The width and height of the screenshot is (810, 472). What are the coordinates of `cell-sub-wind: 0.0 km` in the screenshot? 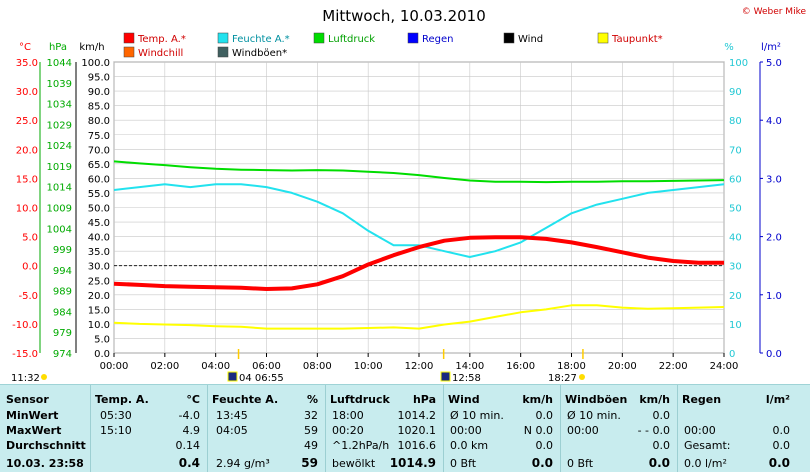 It's located at (469, 445).